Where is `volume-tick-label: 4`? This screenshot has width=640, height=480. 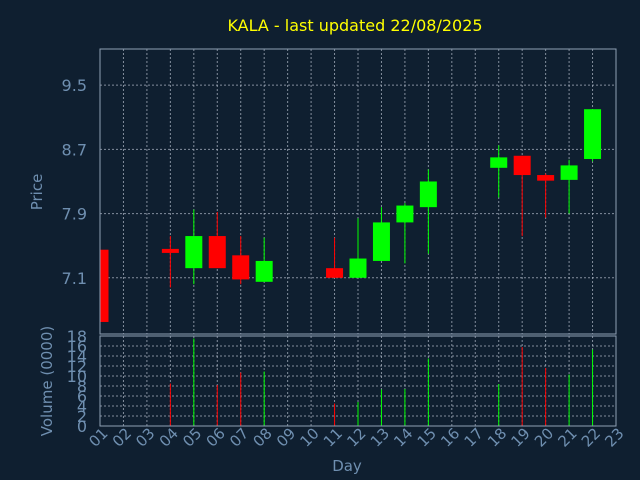
volume-tick-label: 4 is located at coordinates (82, 406).